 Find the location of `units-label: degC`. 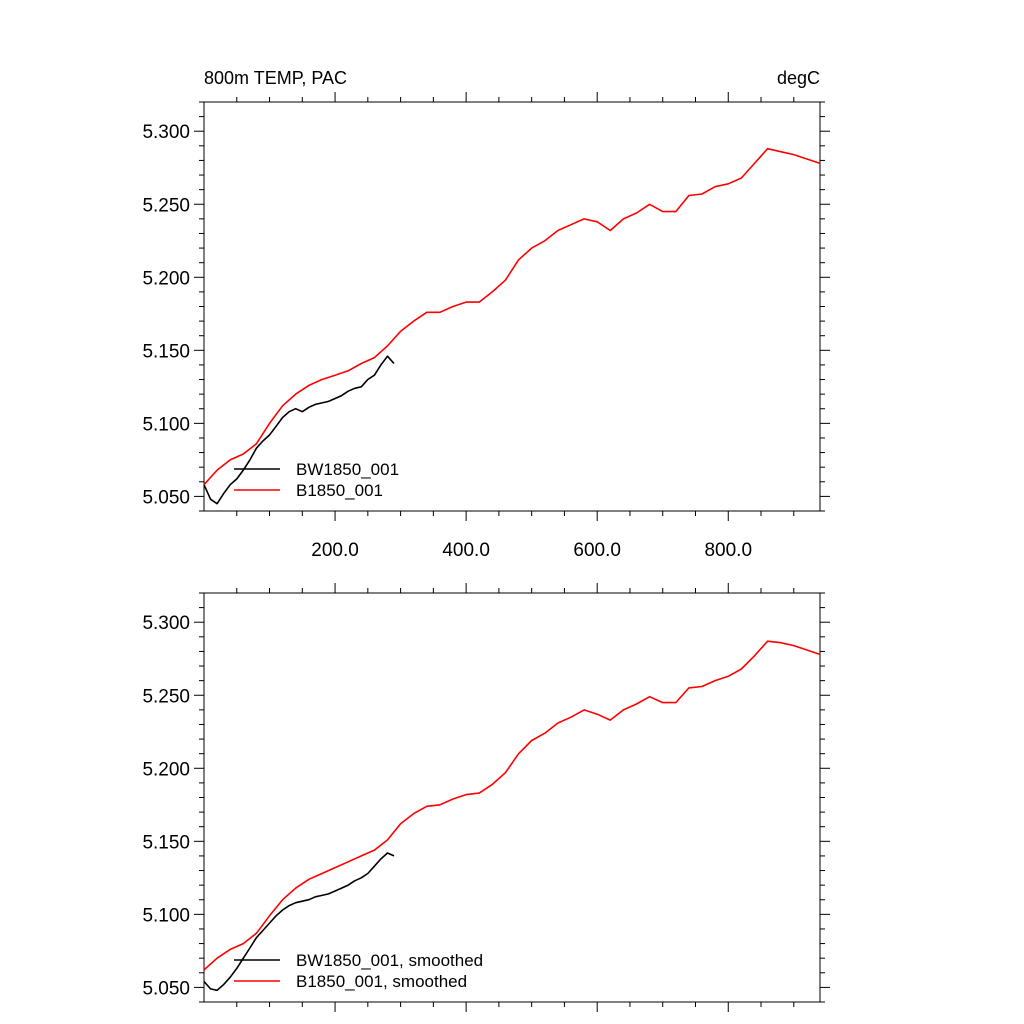

units-label: degC is located at coordinates (798, 78).